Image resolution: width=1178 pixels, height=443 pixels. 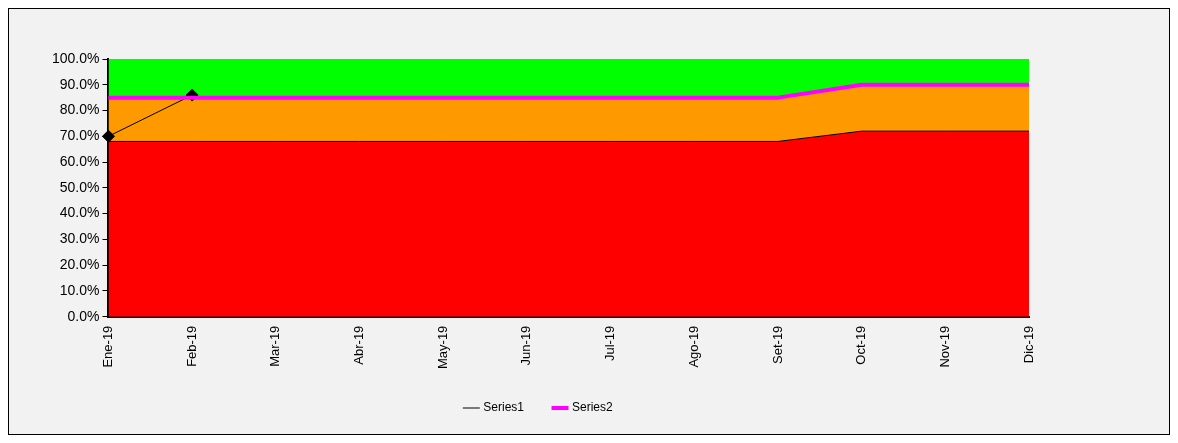 I want to click on y-tick-label: 40.0%, so click(x=79, y=212).